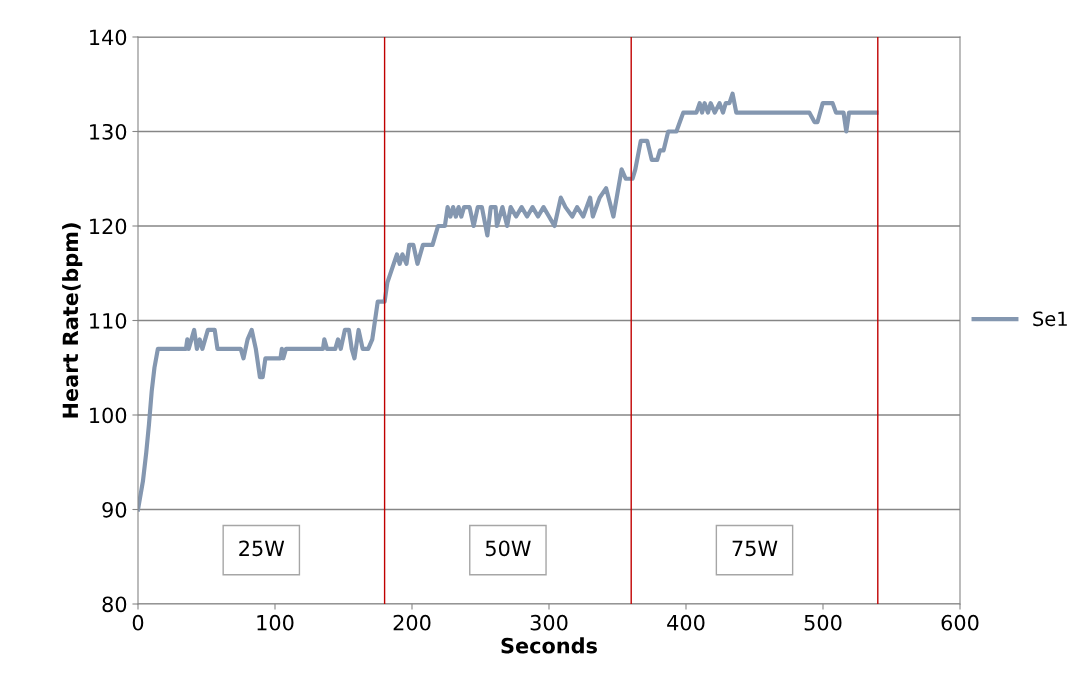 The image size is (1089, 686). What do you see at coordinates (108, 415) in the screenshot?
I see `y-tick-label: 100` at bounding box center [108, 415].